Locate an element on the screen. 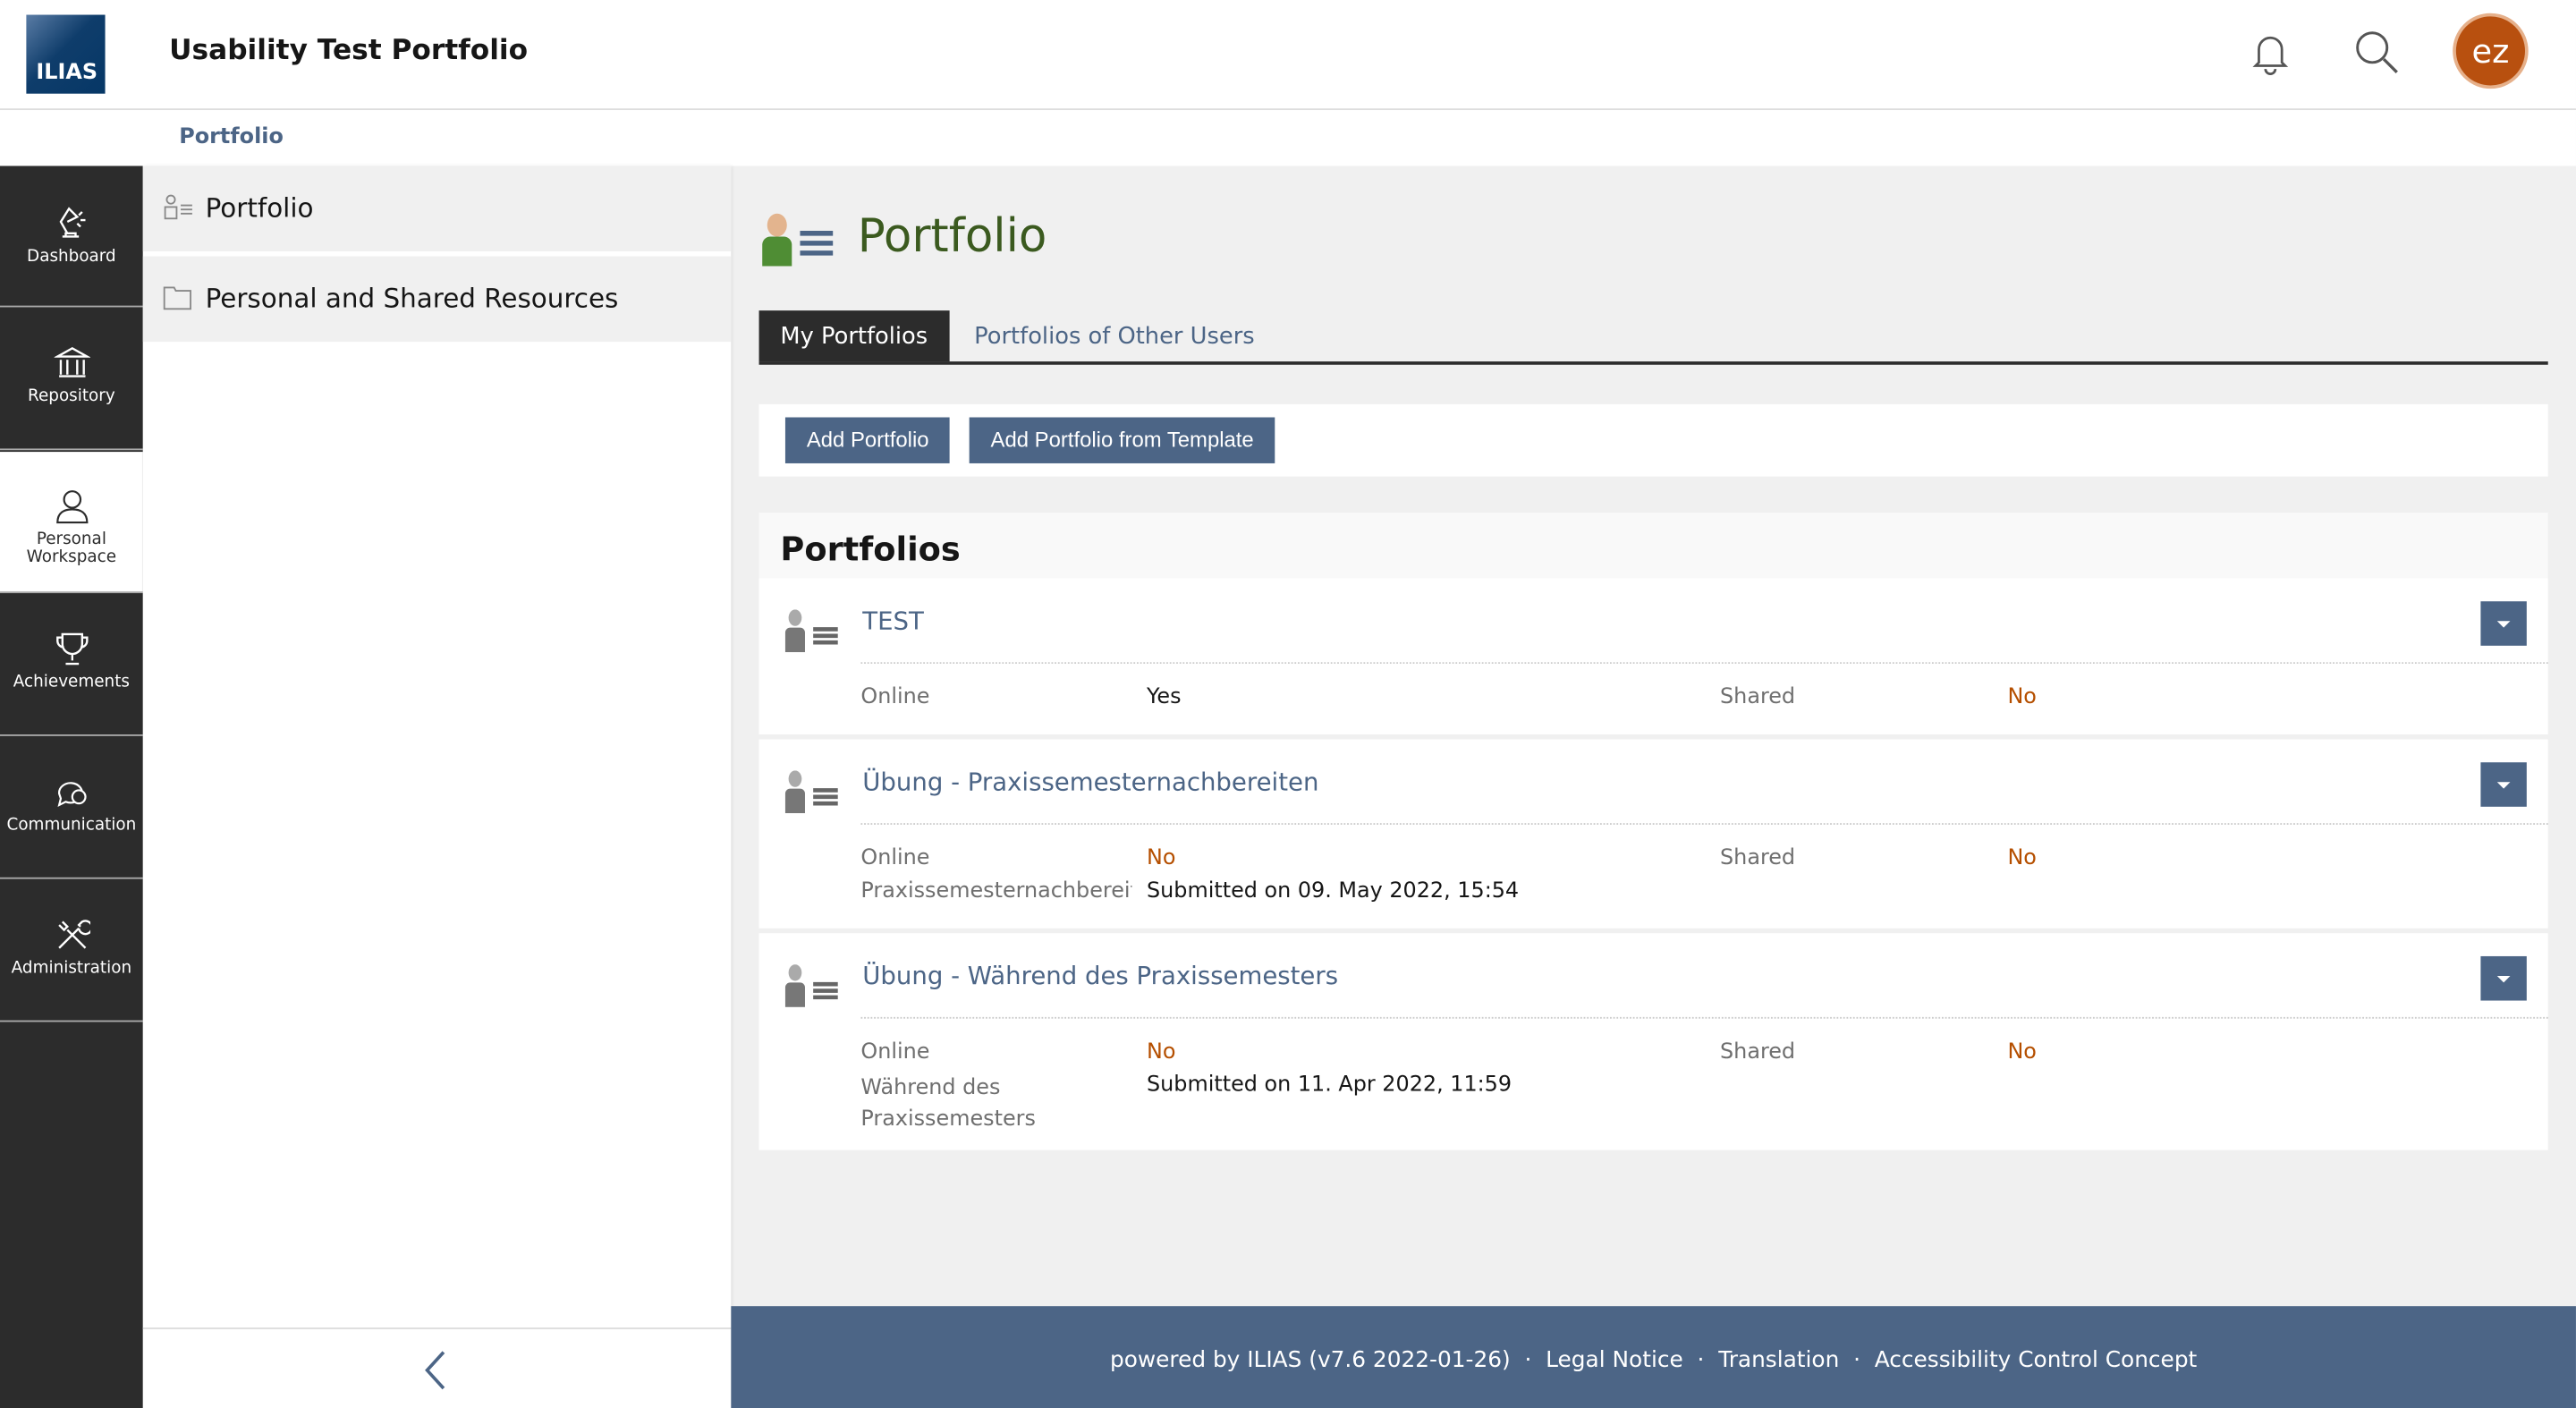  footer-link-translation: Translation is located at coordinates (1779, 1360).